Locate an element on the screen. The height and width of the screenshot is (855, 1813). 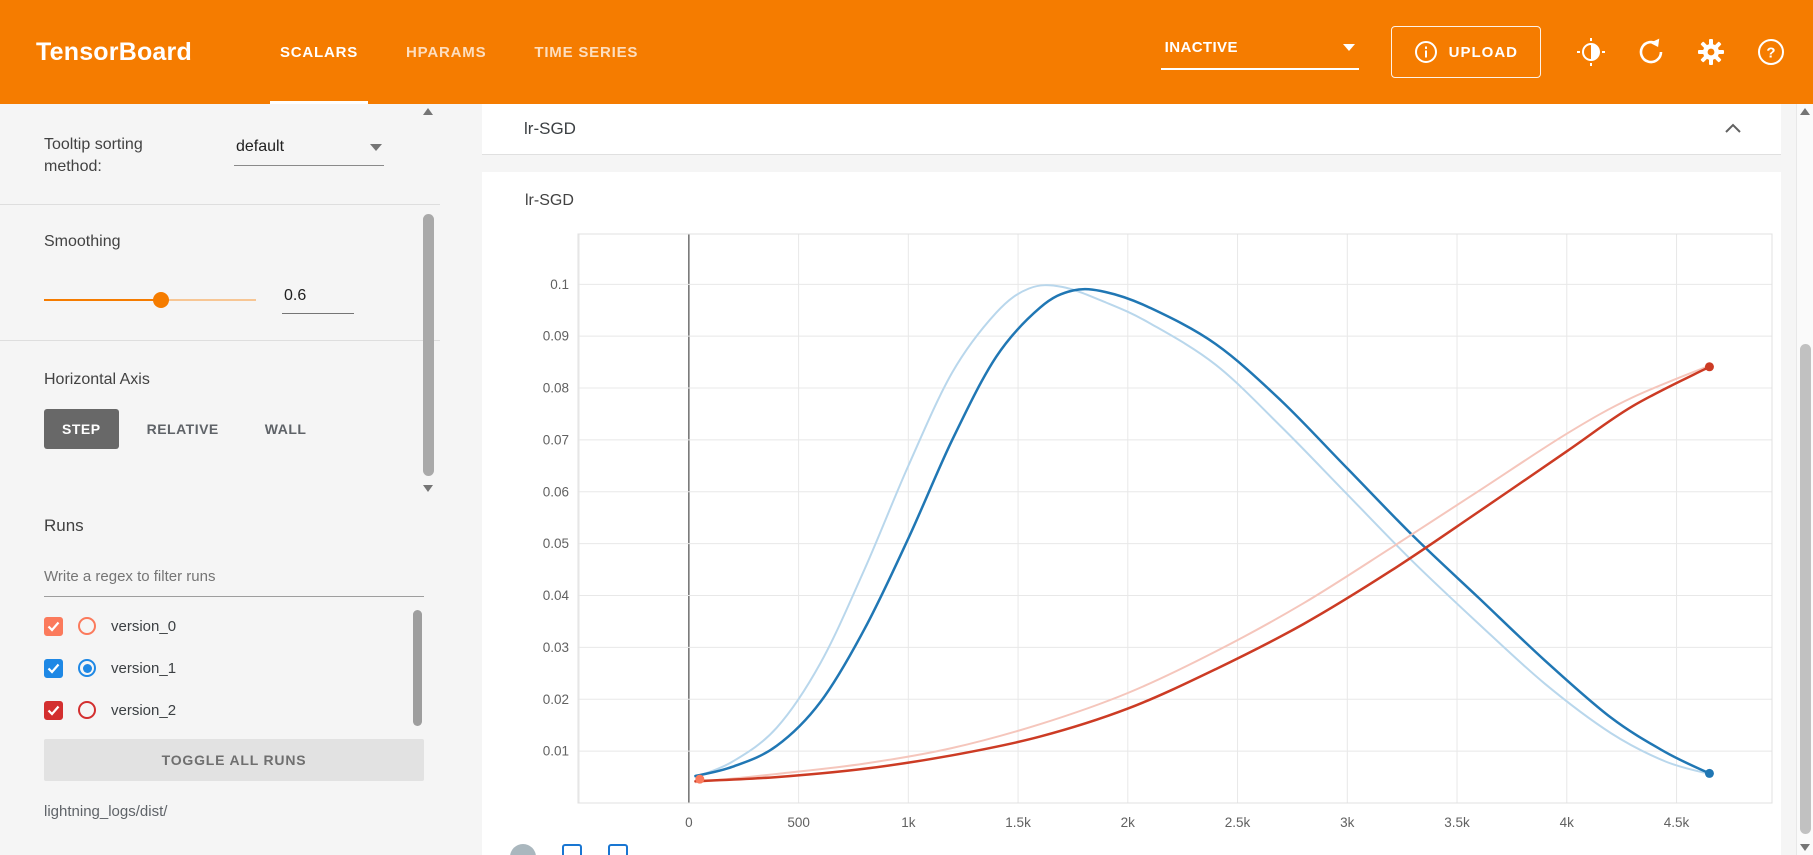
run-name: version_1 is located at coordinates (144, 668).